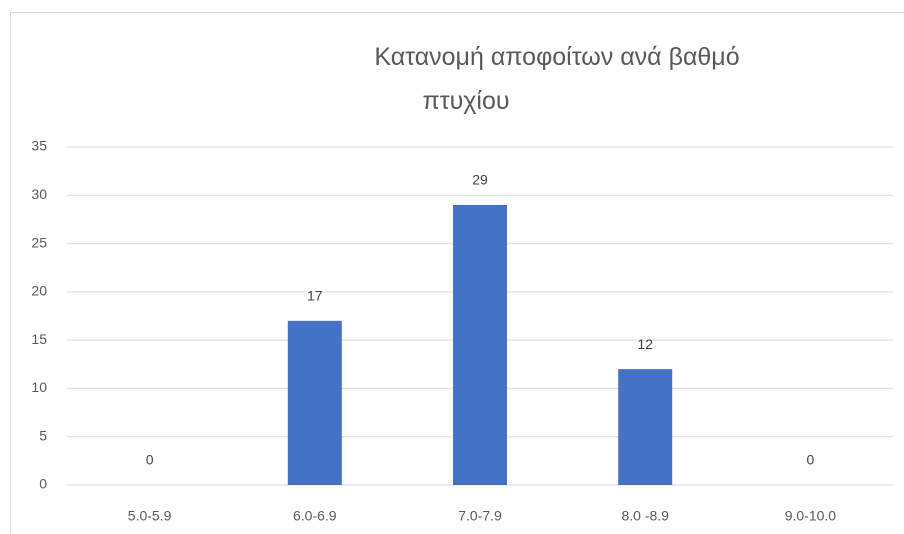 The image size is (904, 534). Describe the element at coordinates (39, 339) in the screenshot. I see `y-tick-label: 15` at that location.